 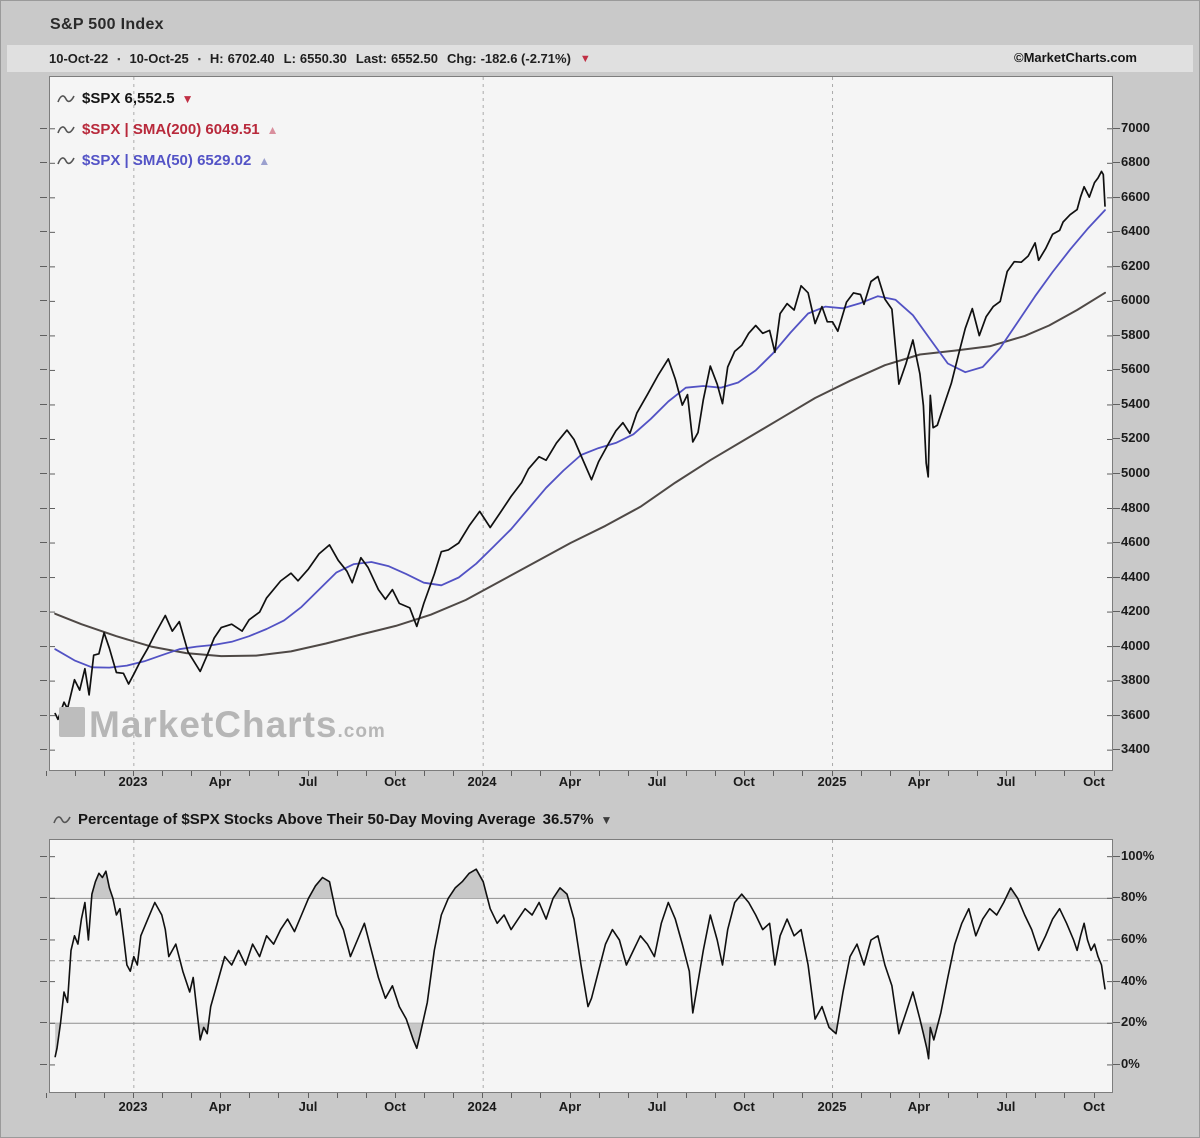 What do you see at coordinates (568, 819) in the screenshot?
I see `lower-title-value: 36.57%` at bounding box center [568, 819].